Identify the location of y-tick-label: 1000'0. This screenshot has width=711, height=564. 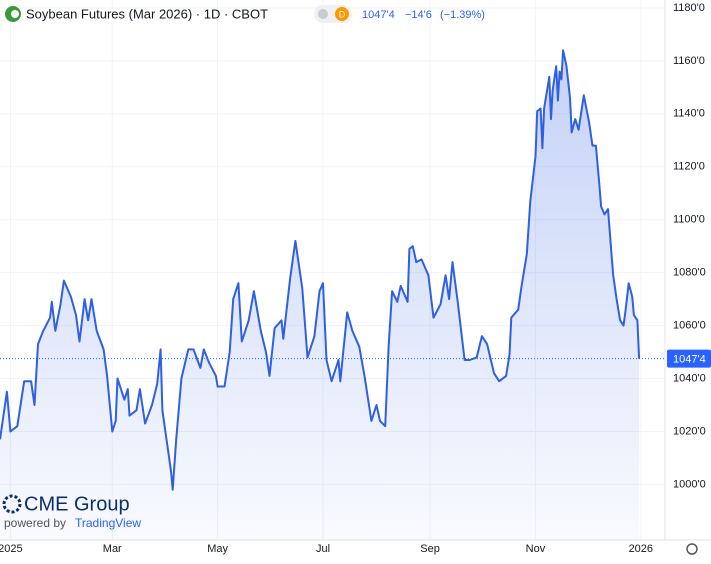
(689, 484).